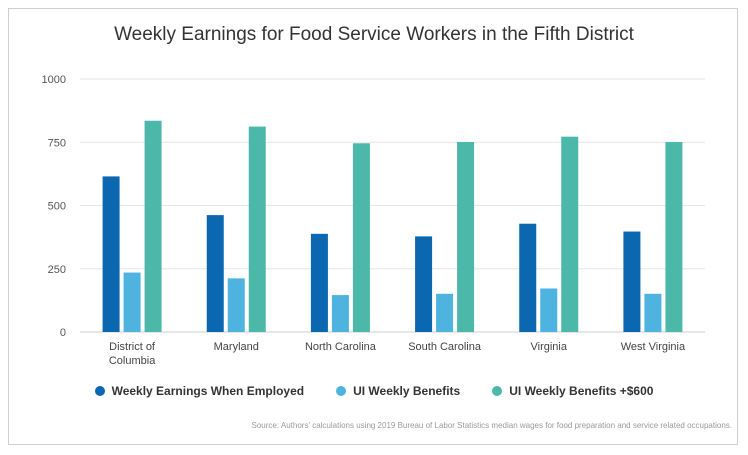 This screenshot has width=748, height=455. I want to click on legend-label-ui-benefits: UI Weekly Benefits, so click(407, 391).